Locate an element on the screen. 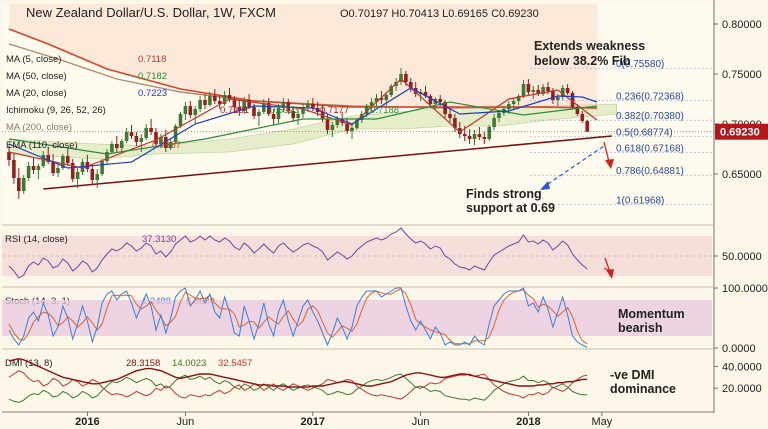 This screenshot has height=429, width=768. time-tick-label: May is located at coordinates (602, 422).